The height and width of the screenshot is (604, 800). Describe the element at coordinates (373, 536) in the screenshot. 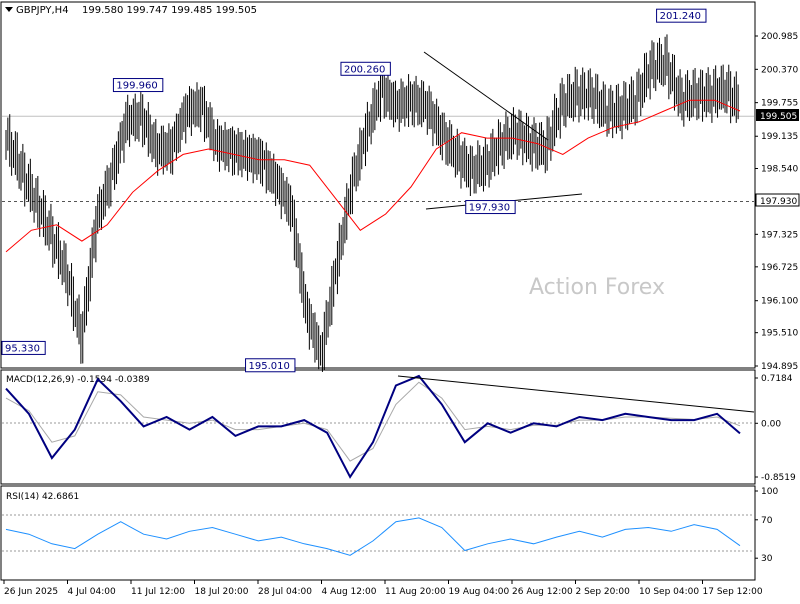

I see `rsi-line` at that location.